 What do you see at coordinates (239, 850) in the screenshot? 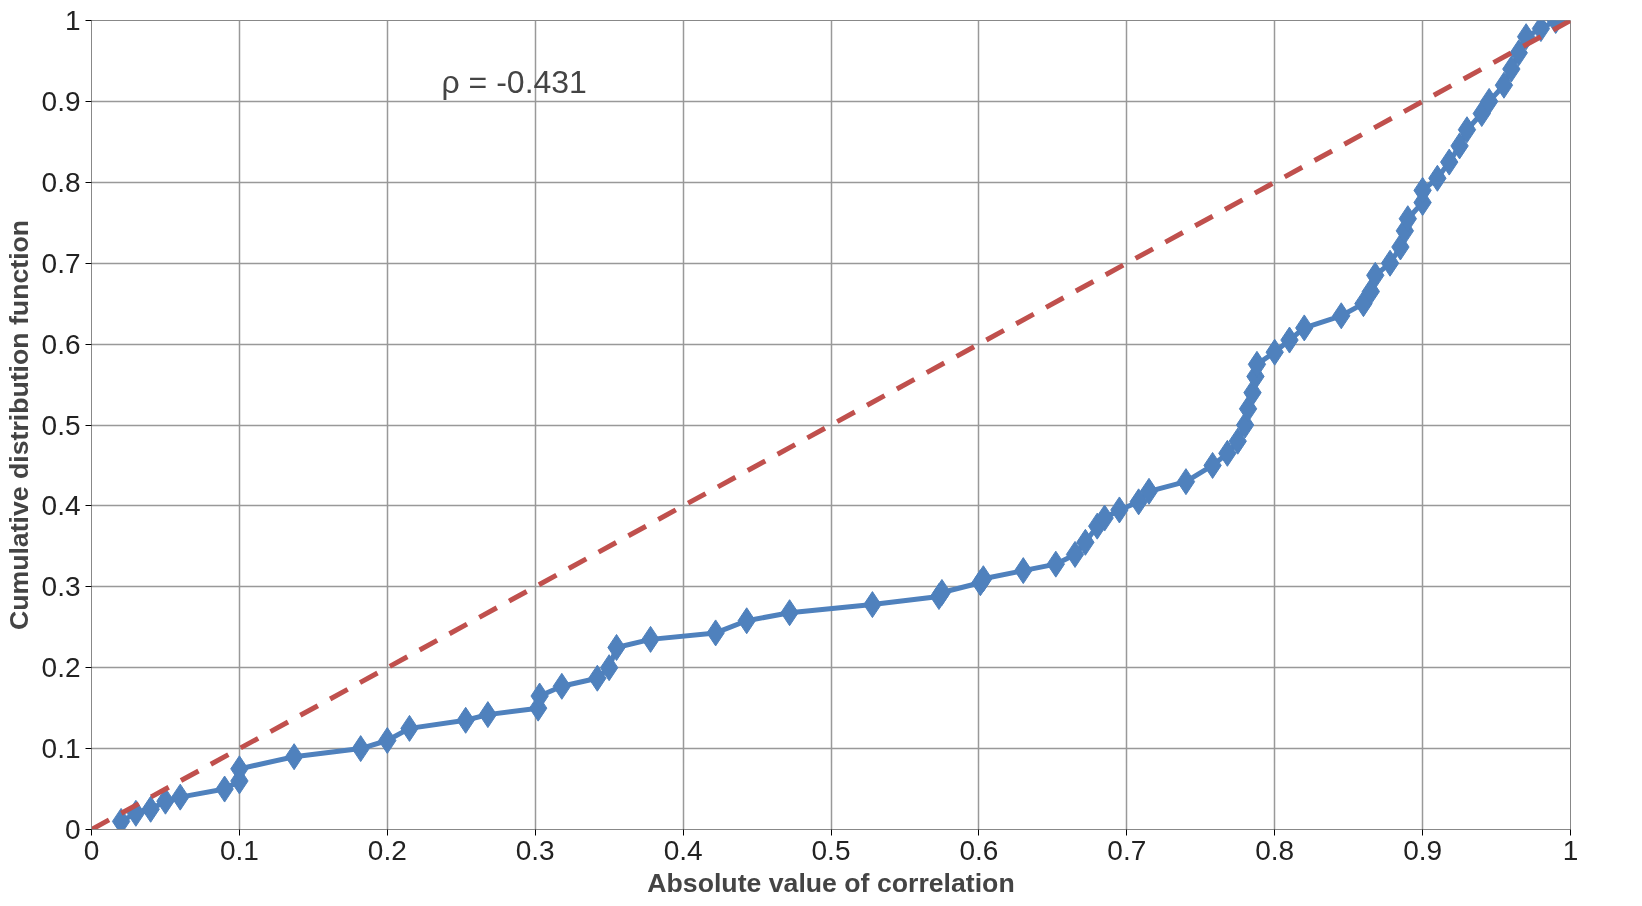
I see `x-tick-label: 0.1` at bounding box center [239, 850].